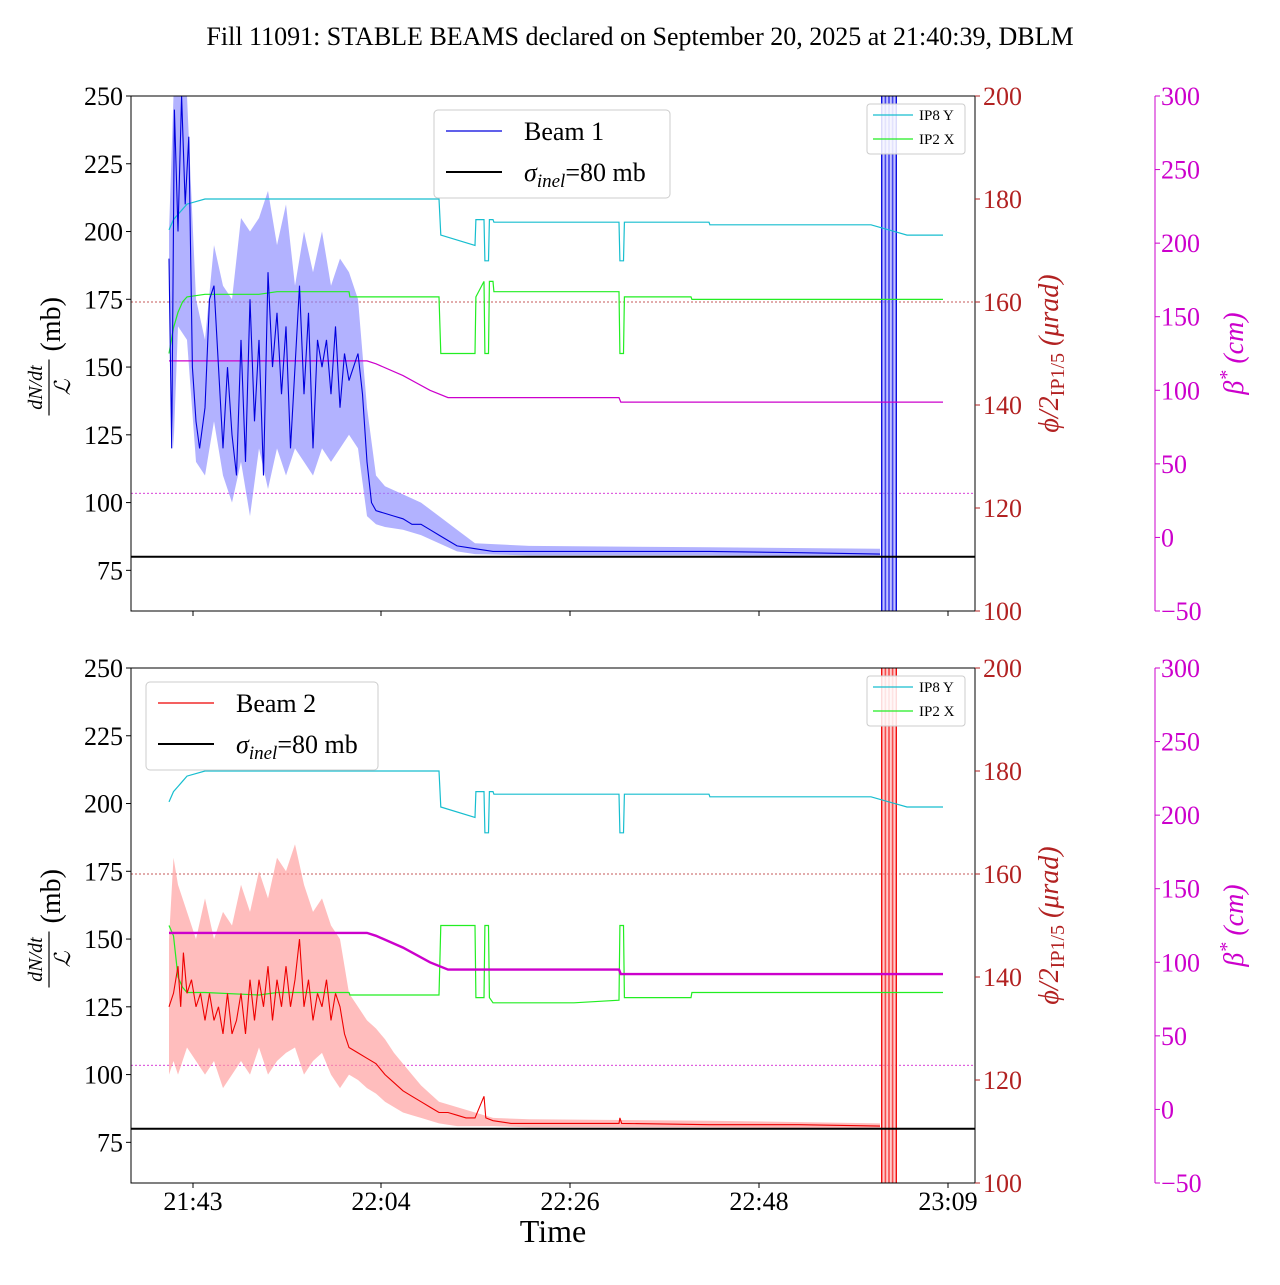 Image resolution: width=1280 pixels, height=1285 pixels. I want to click on x-axis-label: Time, so click(553, 1231).